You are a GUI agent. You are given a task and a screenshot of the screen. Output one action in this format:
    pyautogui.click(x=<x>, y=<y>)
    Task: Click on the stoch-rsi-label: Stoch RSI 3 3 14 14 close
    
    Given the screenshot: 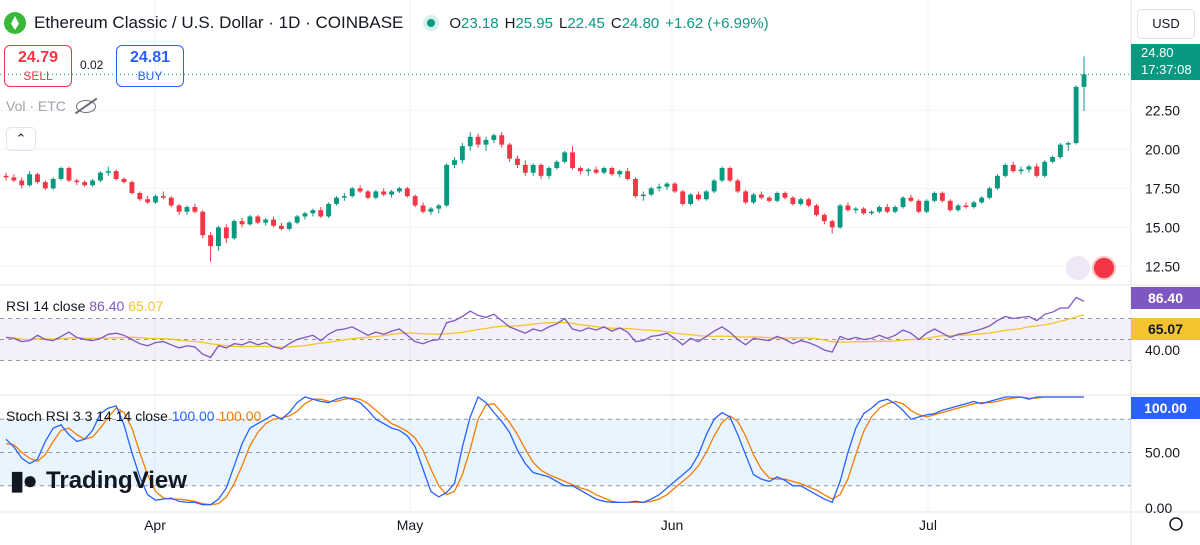 What is the action you would take?
    pyautogui.click(x=87, y=416)
    